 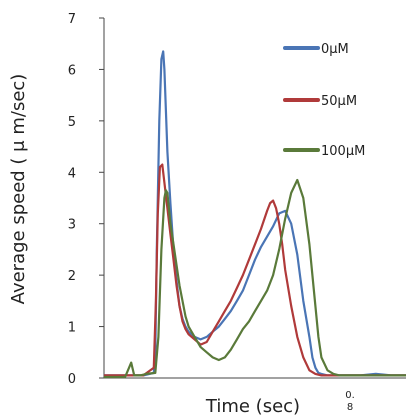 I want to click on x-tick-note-1: 0., so click(x=350, y=395).